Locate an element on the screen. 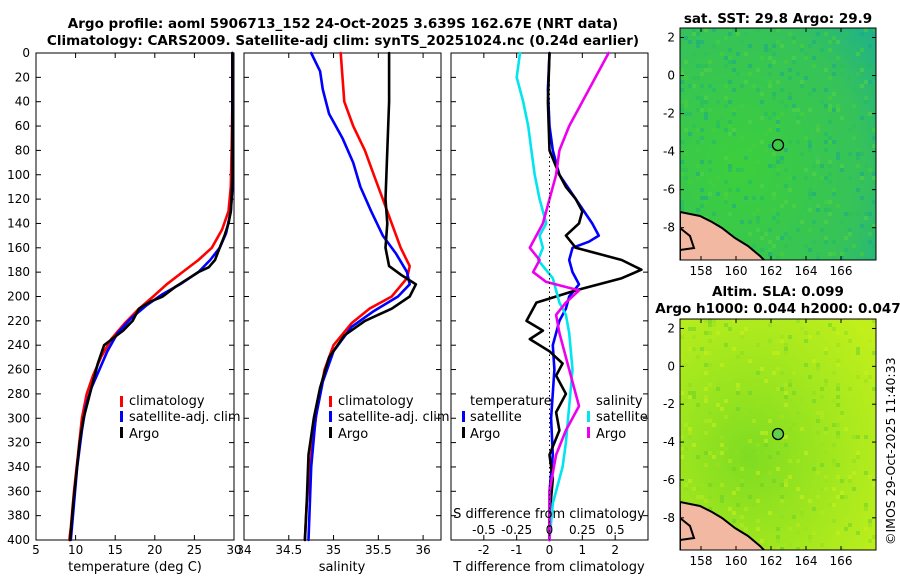  series-line-argo is located at coordinates (360, 296).